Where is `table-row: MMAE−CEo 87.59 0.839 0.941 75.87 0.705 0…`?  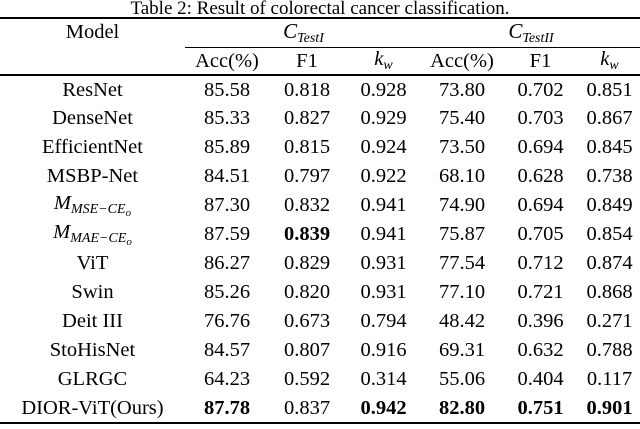
table-row: MMAE−CEo 87.59 0.839 0.941 75.87 0.705 0… is located at coordinates (320, 234).